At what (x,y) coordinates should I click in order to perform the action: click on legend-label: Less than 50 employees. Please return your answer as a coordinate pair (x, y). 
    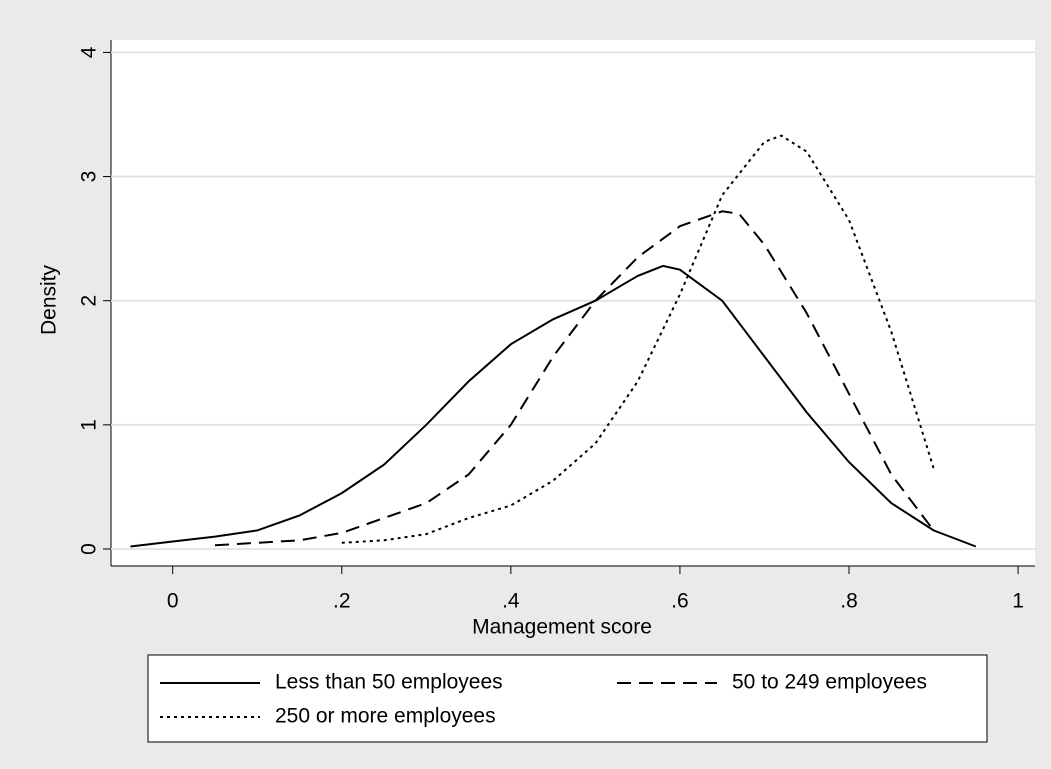
    Looking at the image, I should click on (389, 682).